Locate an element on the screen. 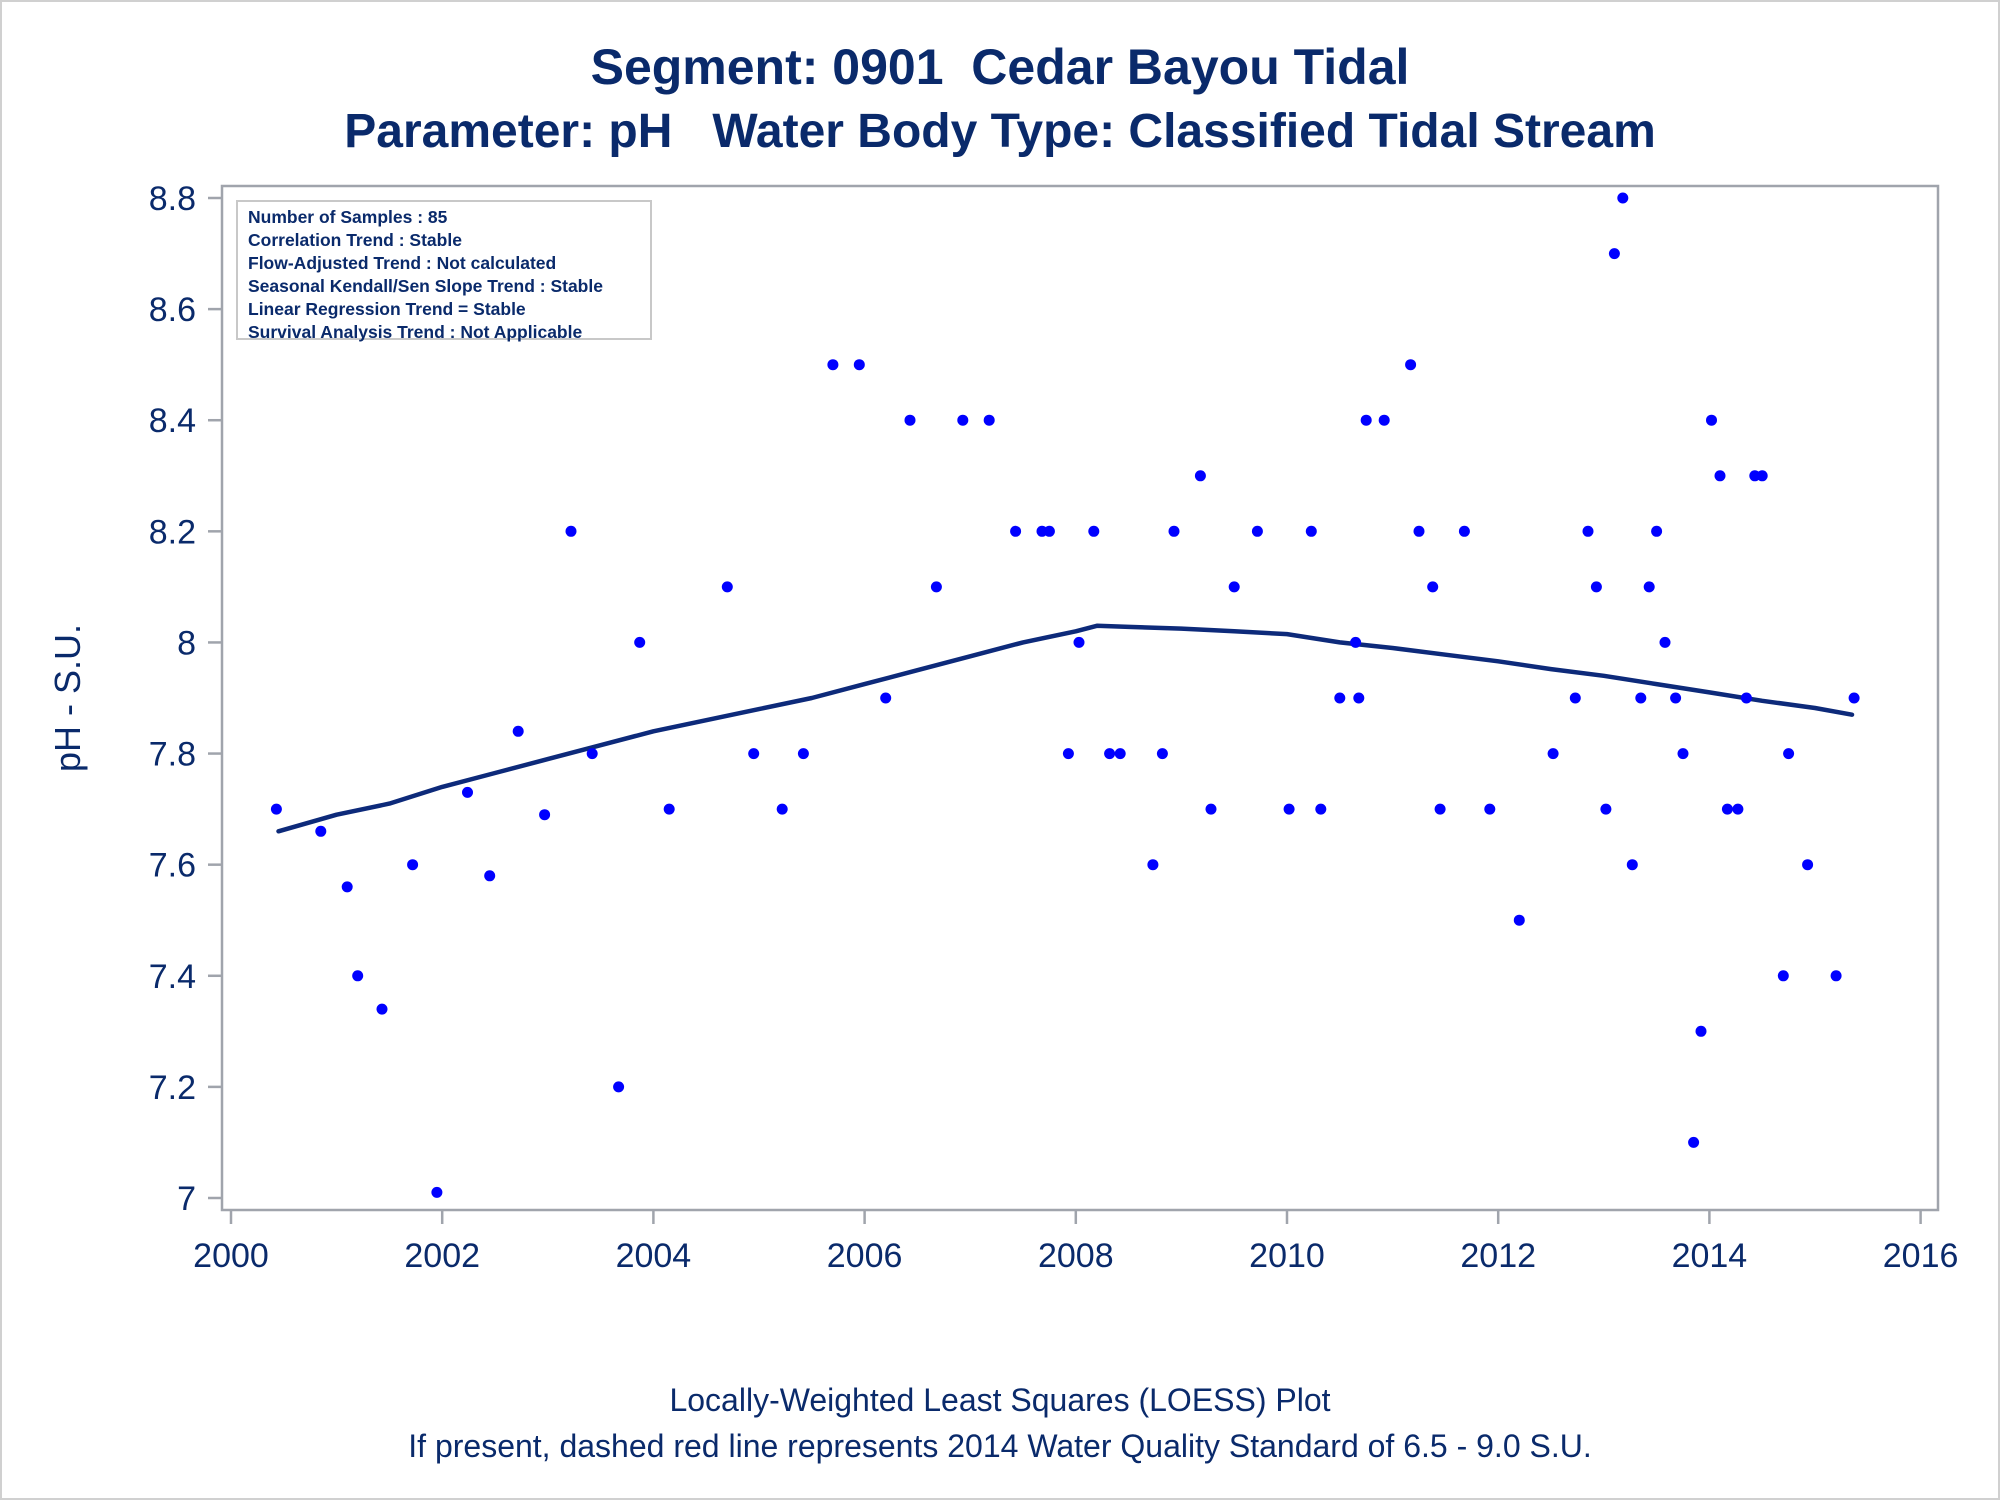  stats-line-survival: Survival Analysis Trend : Not Applicable is located at coordinates (415, 332).